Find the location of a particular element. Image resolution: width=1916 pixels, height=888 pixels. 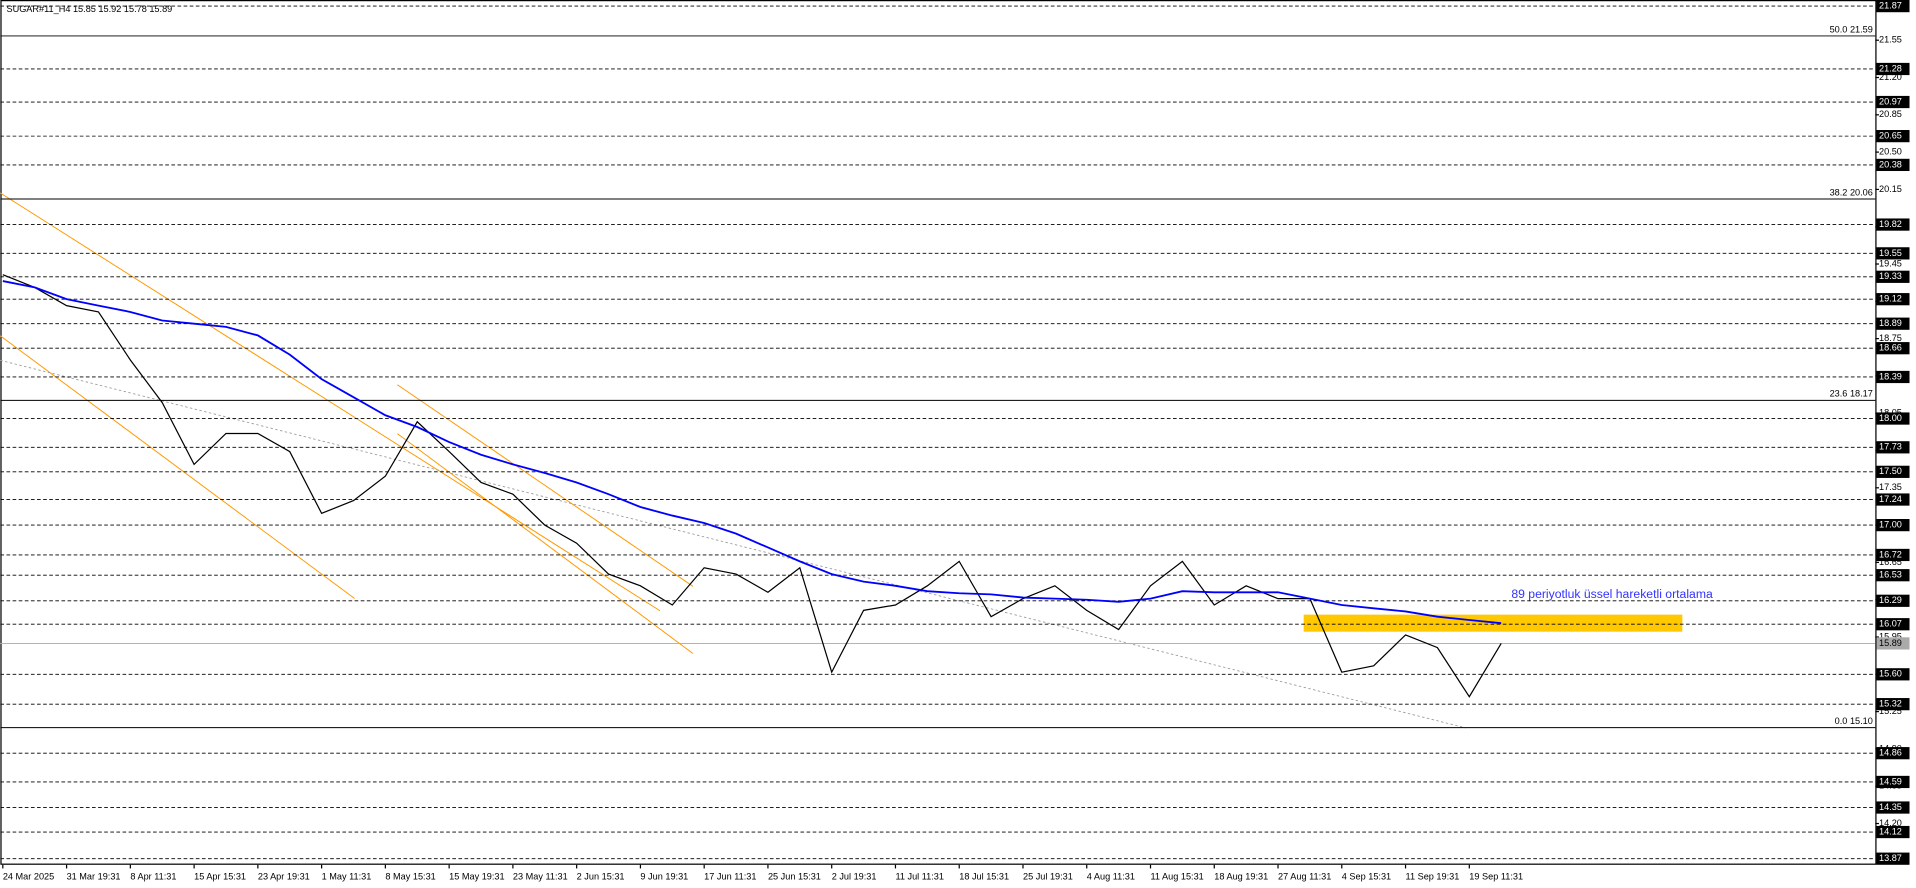

level-label: 17.00 is located at coordinates (1890, 525).